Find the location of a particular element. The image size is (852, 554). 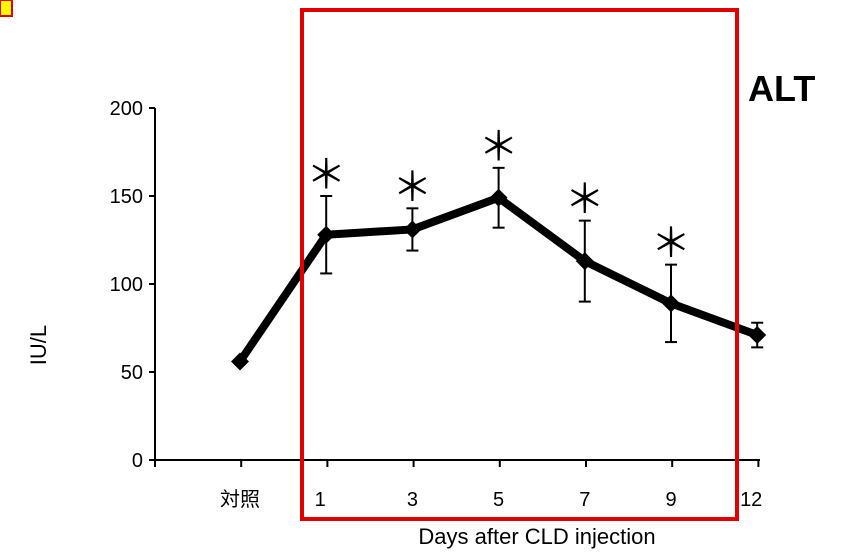

y-axis-title: IU/L is located at coordinates (38, 345).